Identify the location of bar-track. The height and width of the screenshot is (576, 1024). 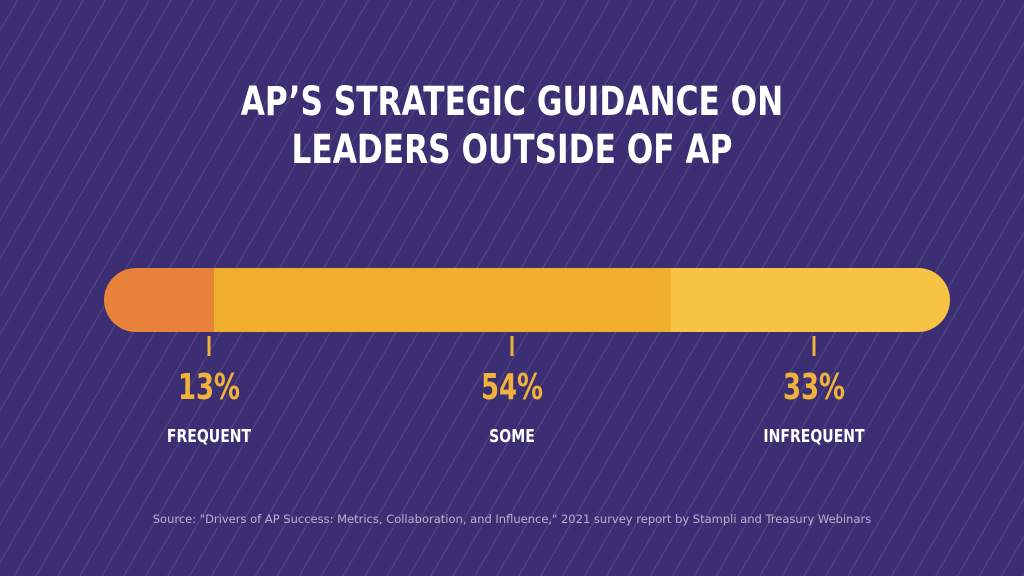
(527, 300).